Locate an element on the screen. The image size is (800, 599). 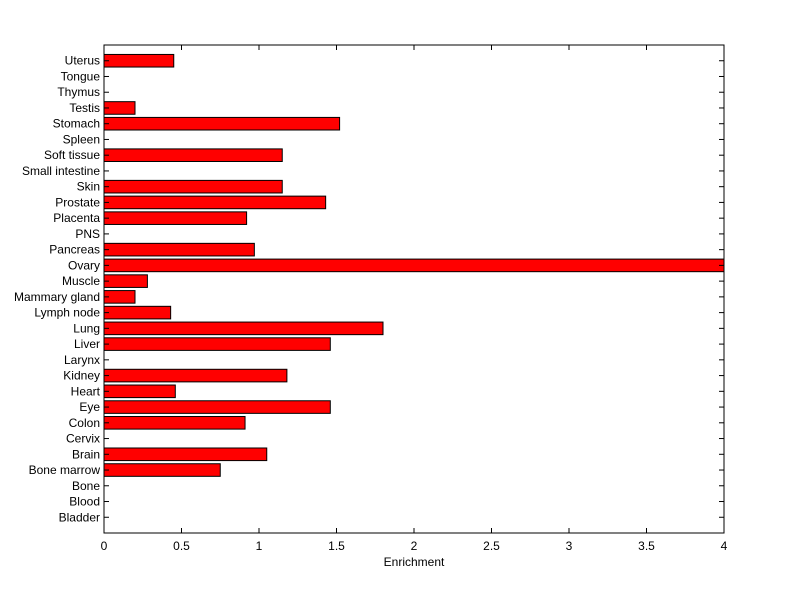
x-tick-label: 2.5 is located at coordinates (491, 546).